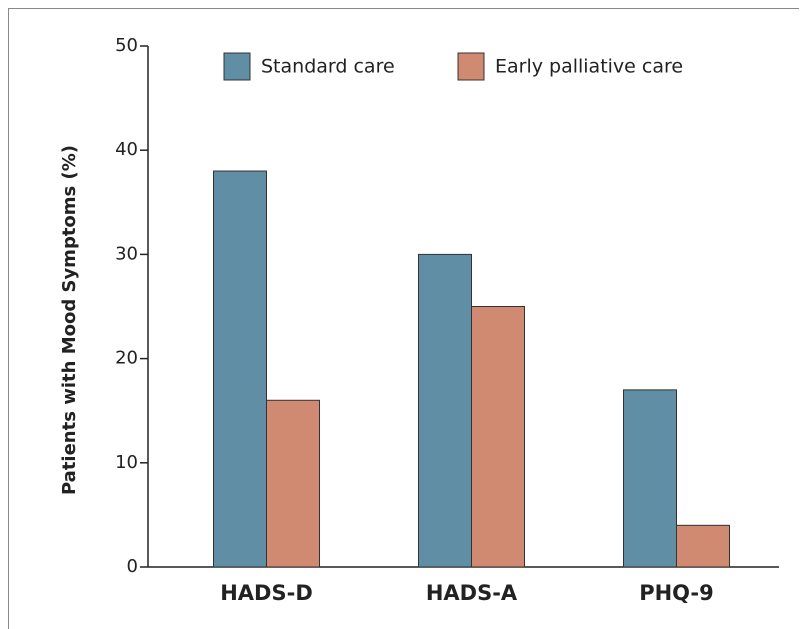 This screenshot has height=629, width=800. What do you see at coordinates (126, 462) in the screenshot?
I see `y-tick-label: 10` at bounding box center [126, 462].